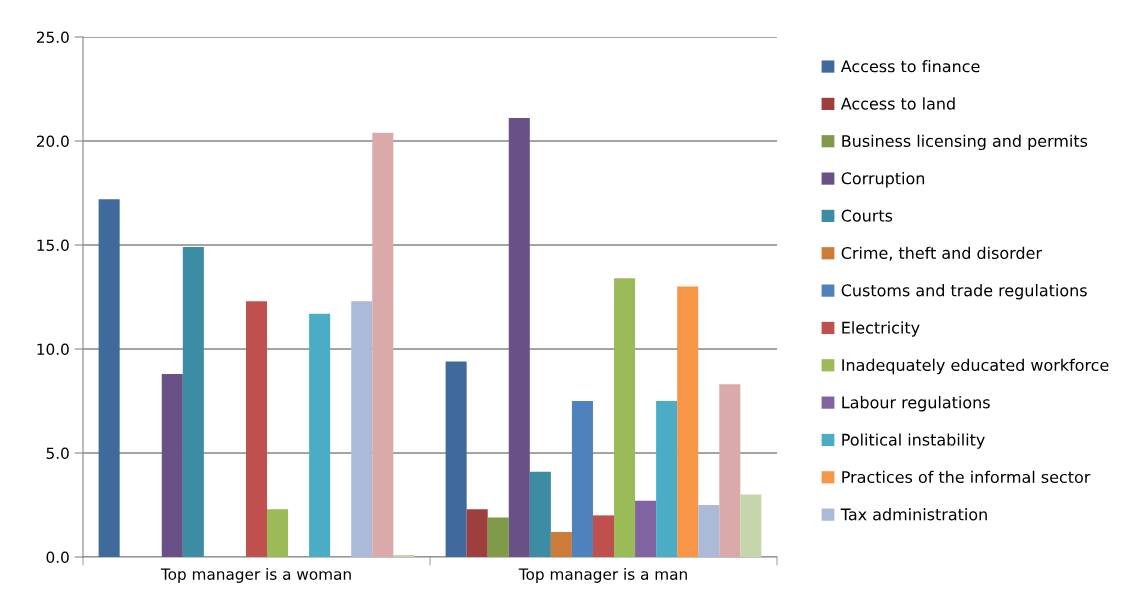 This screenshot has width=1145, height=608. I want to click on legend-label: Courts, so click(867, 215).